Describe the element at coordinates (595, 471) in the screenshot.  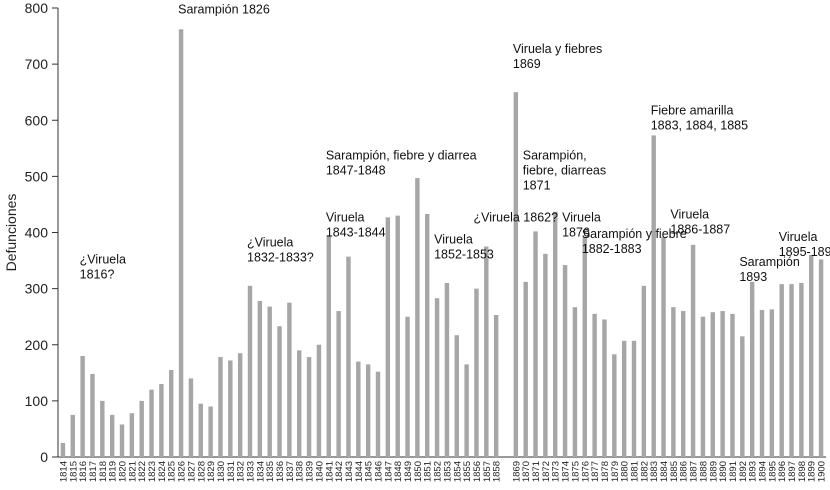
I see `x-tick-label-1877: 1877` at that location.